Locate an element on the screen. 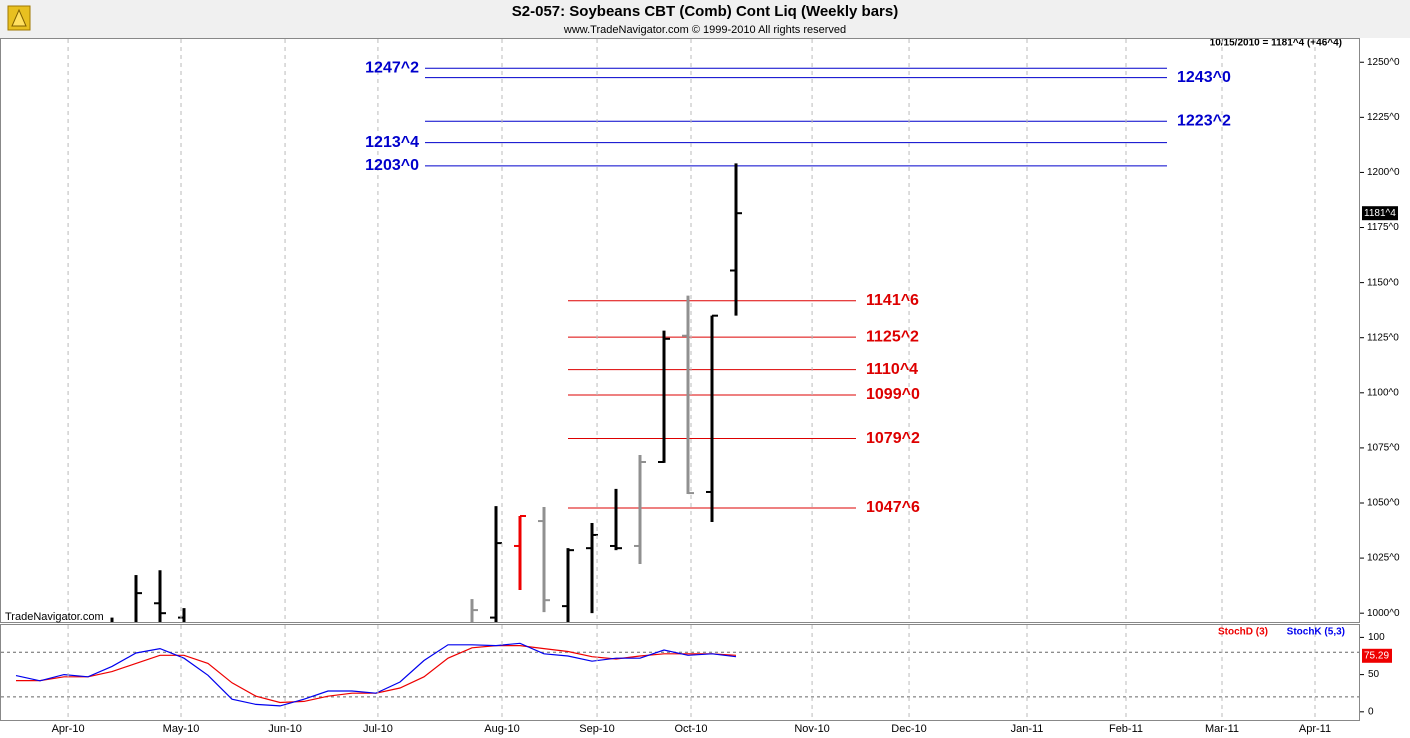 Image resolution: width=1410 pixels, height=738 pixels. x-tick-label: Aug-10 is located at coordinates (501, 729).